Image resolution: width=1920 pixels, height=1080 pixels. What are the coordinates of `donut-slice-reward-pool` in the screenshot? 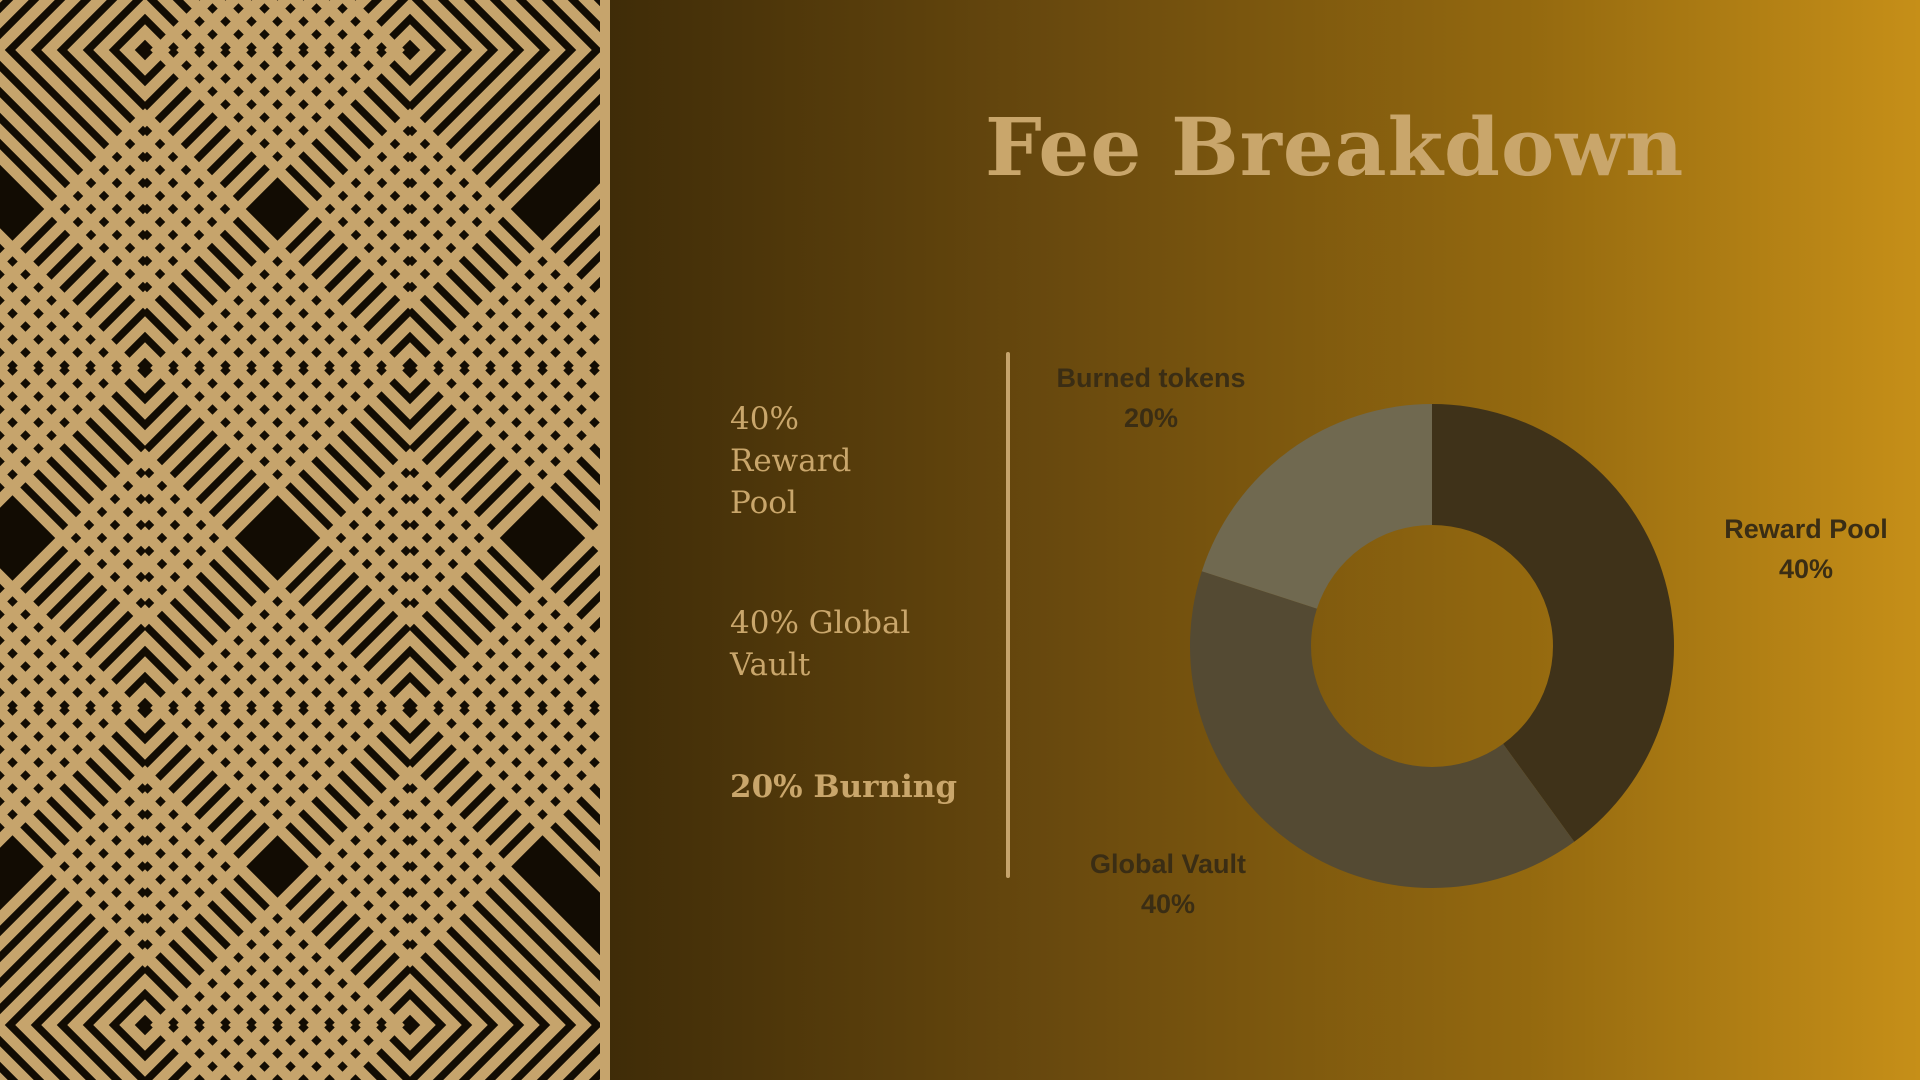 It's located at (1553, 623).